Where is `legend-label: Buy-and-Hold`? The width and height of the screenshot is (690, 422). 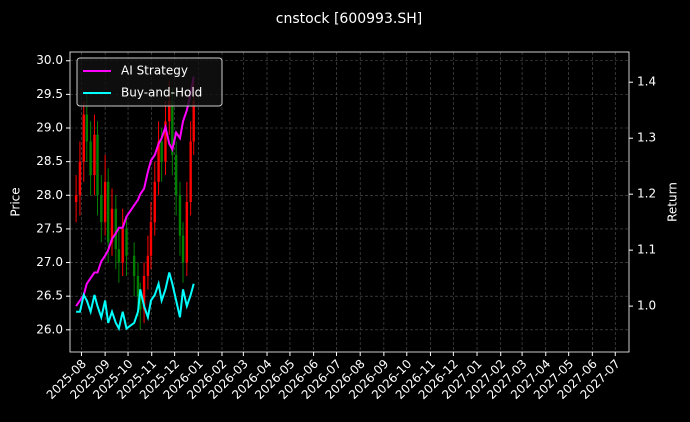
legend-label: Buy-and-Hold is located at coordinates (161, 93).